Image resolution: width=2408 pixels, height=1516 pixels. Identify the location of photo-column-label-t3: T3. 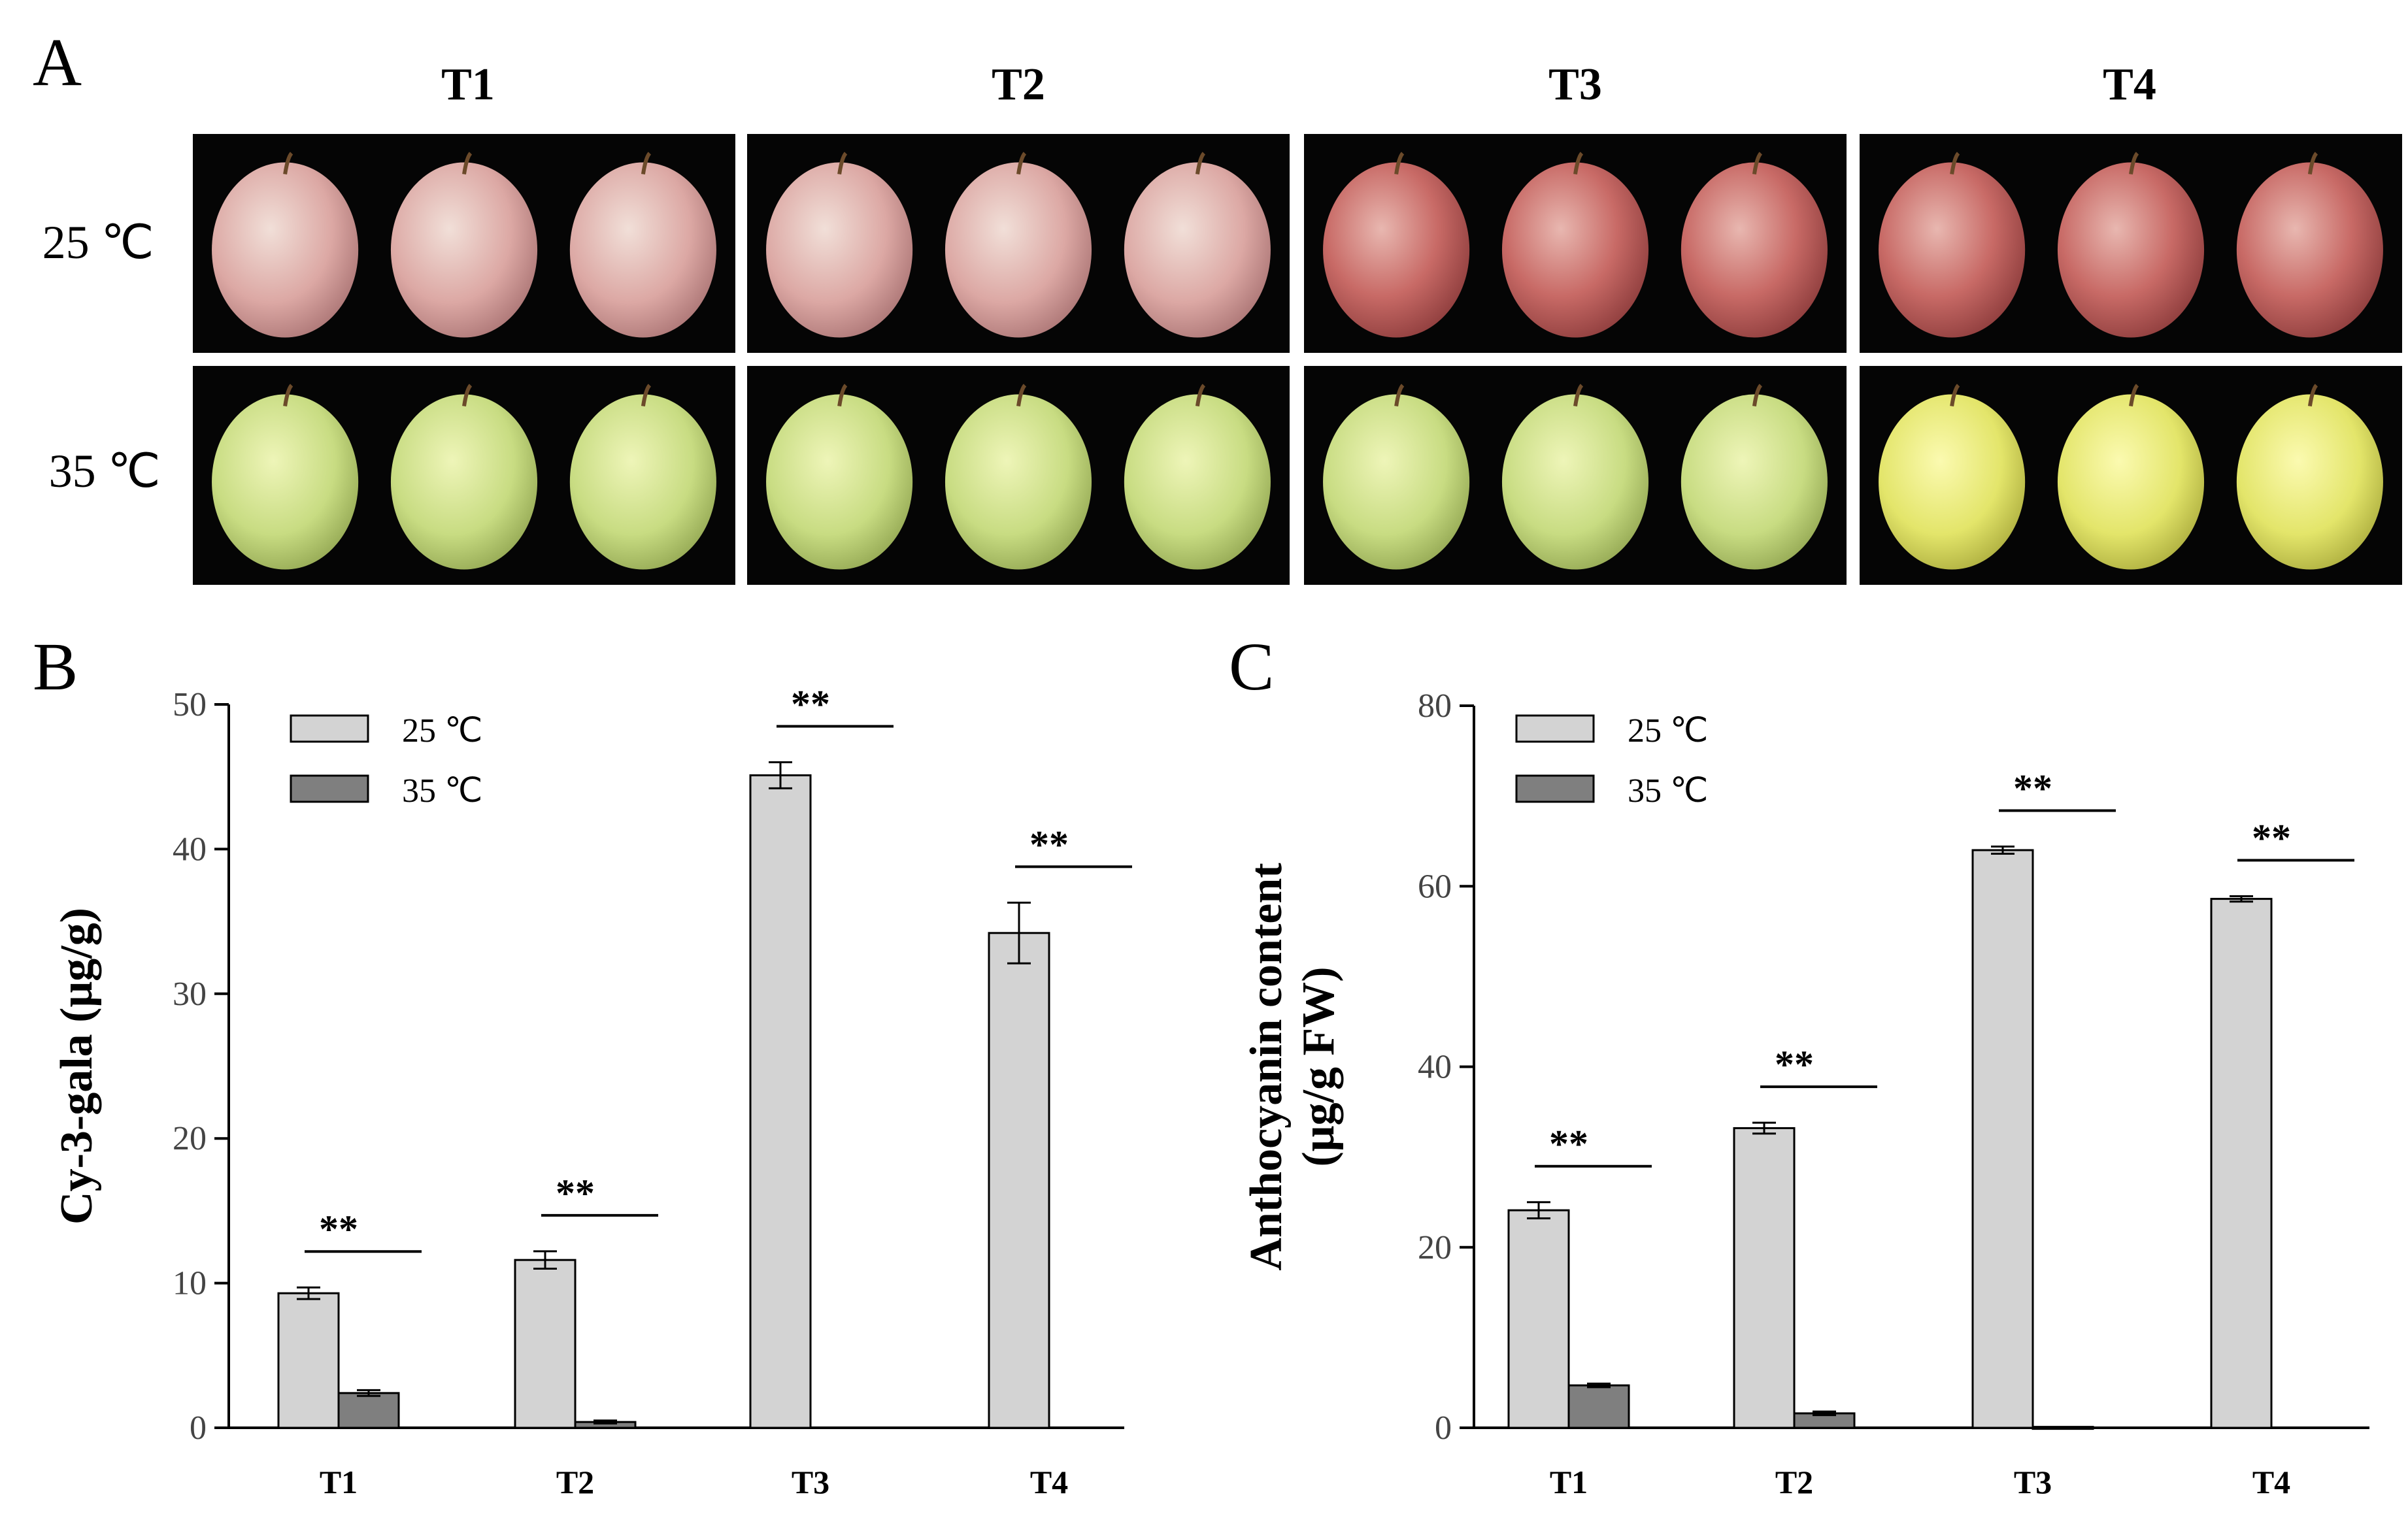
(1575, 84).